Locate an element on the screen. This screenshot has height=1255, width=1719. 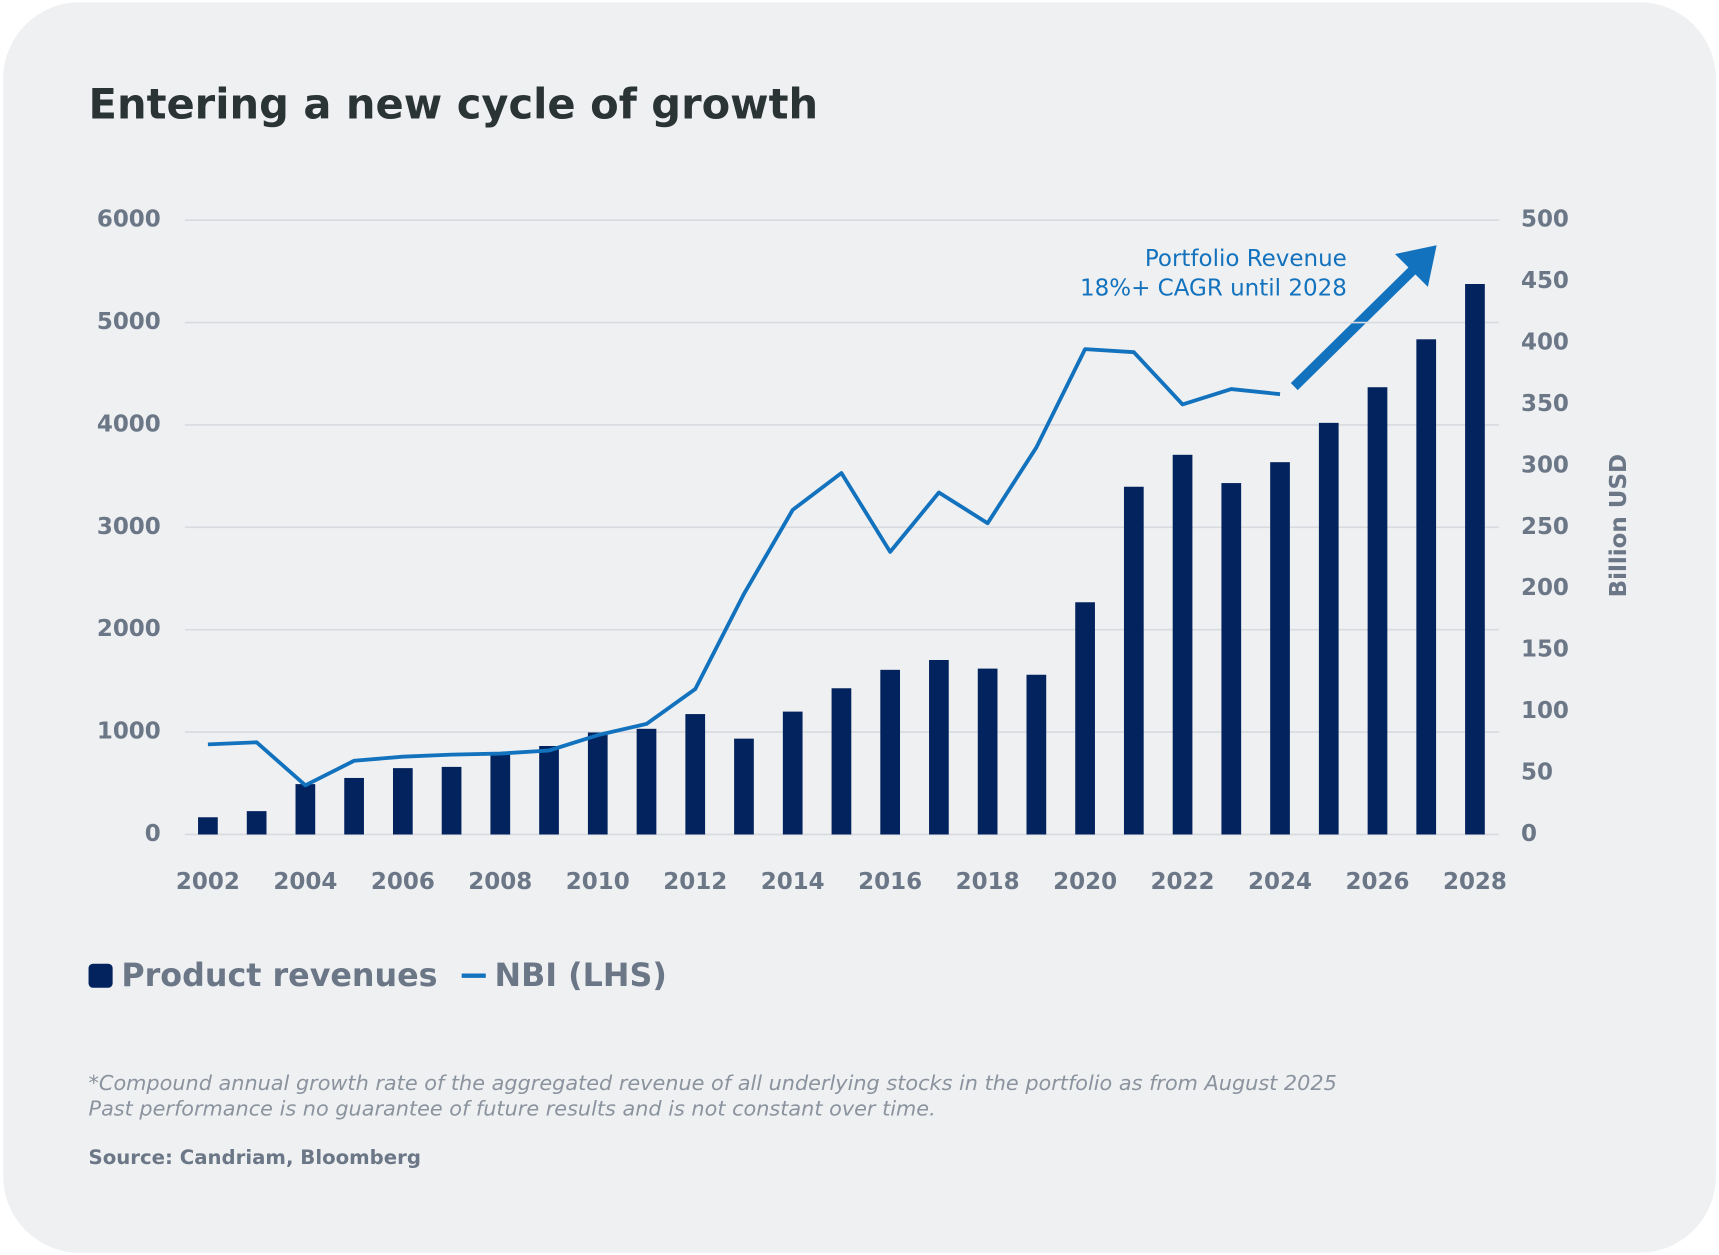
legend-label: NBI (LHS) is located at coordinates (581, 976).